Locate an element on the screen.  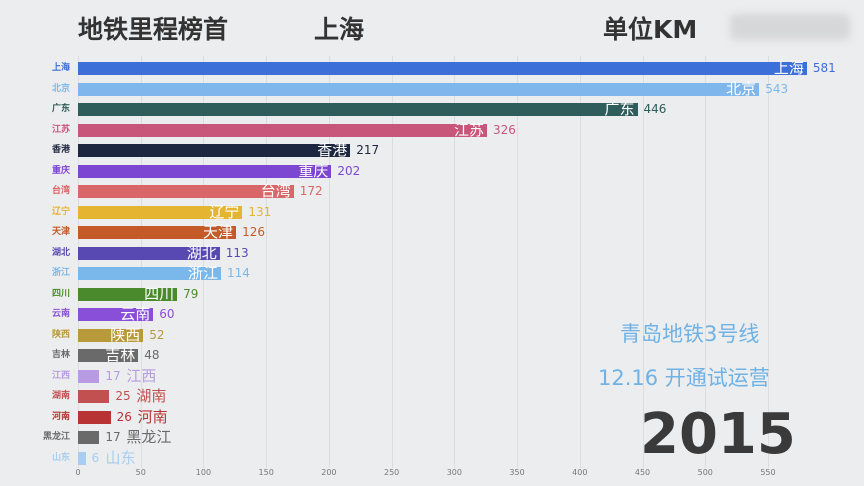
value-label: 52 is located at coordinates (157, 334).